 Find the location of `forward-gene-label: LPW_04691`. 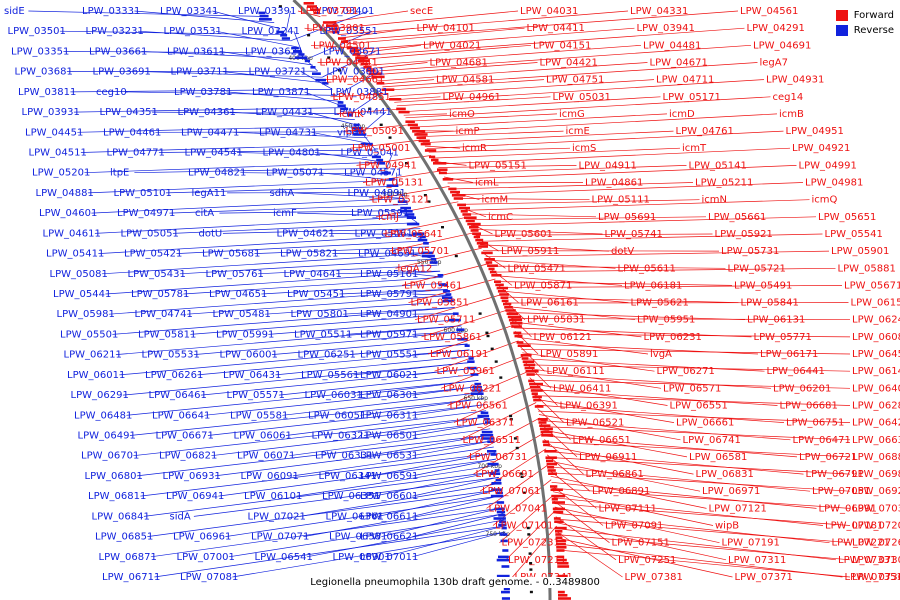

forward-gene-label: LPW_04691 is located at coordinates (782, 45).